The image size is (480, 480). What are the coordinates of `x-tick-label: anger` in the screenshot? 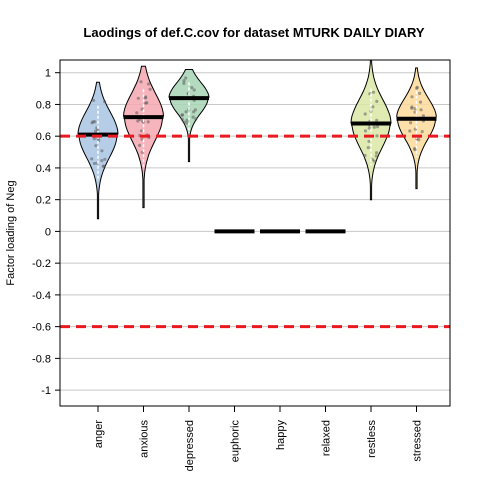 It's located at (99, 434).